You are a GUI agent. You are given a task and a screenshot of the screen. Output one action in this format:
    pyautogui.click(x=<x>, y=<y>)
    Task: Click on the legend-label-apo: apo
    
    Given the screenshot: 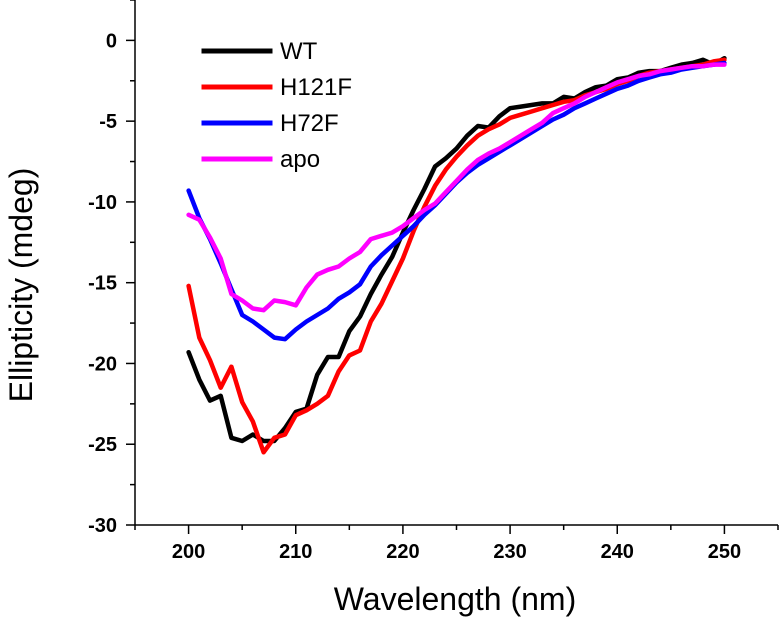 What is the action you would take?
    pyautogui.click(x=300, y=159)
    